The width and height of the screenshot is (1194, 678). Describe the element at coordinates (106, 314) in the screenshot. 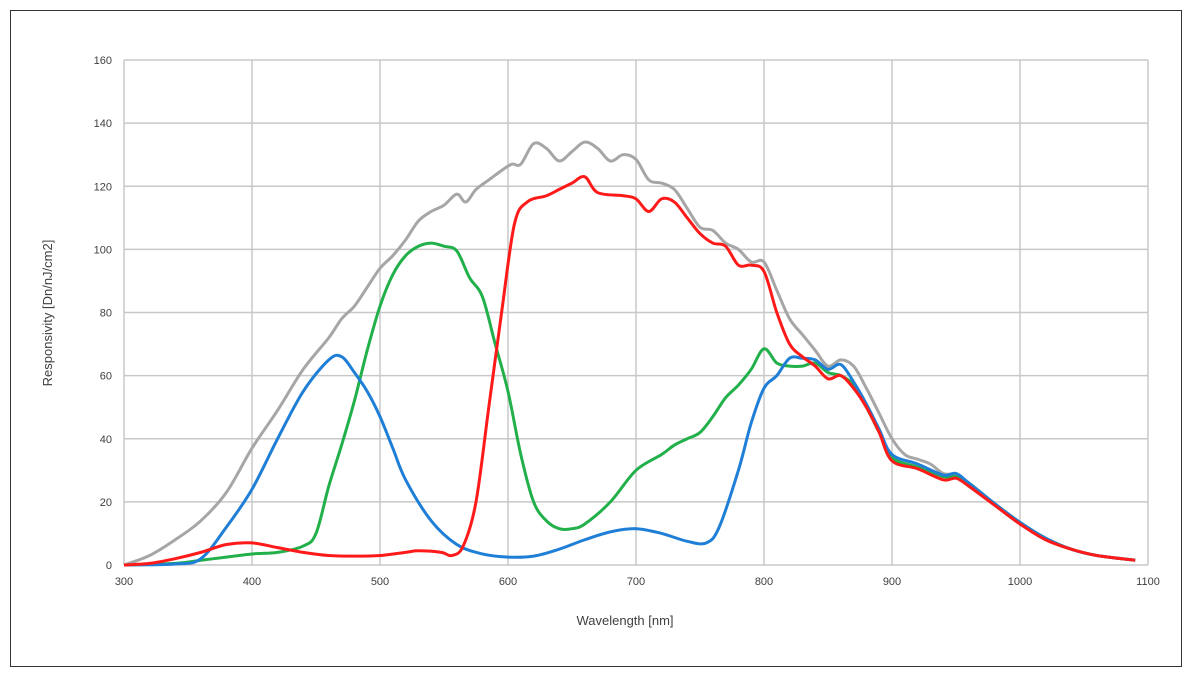

I see `y-tick-label: 80` at that location.